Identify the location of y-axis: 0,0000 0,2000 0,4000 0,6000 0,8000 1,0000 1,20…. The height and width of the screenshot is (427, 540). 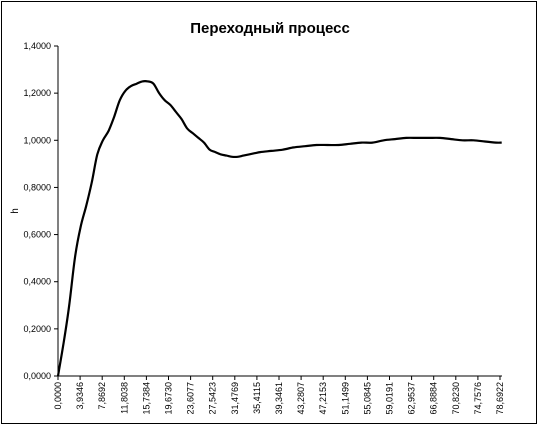
(40, 211).